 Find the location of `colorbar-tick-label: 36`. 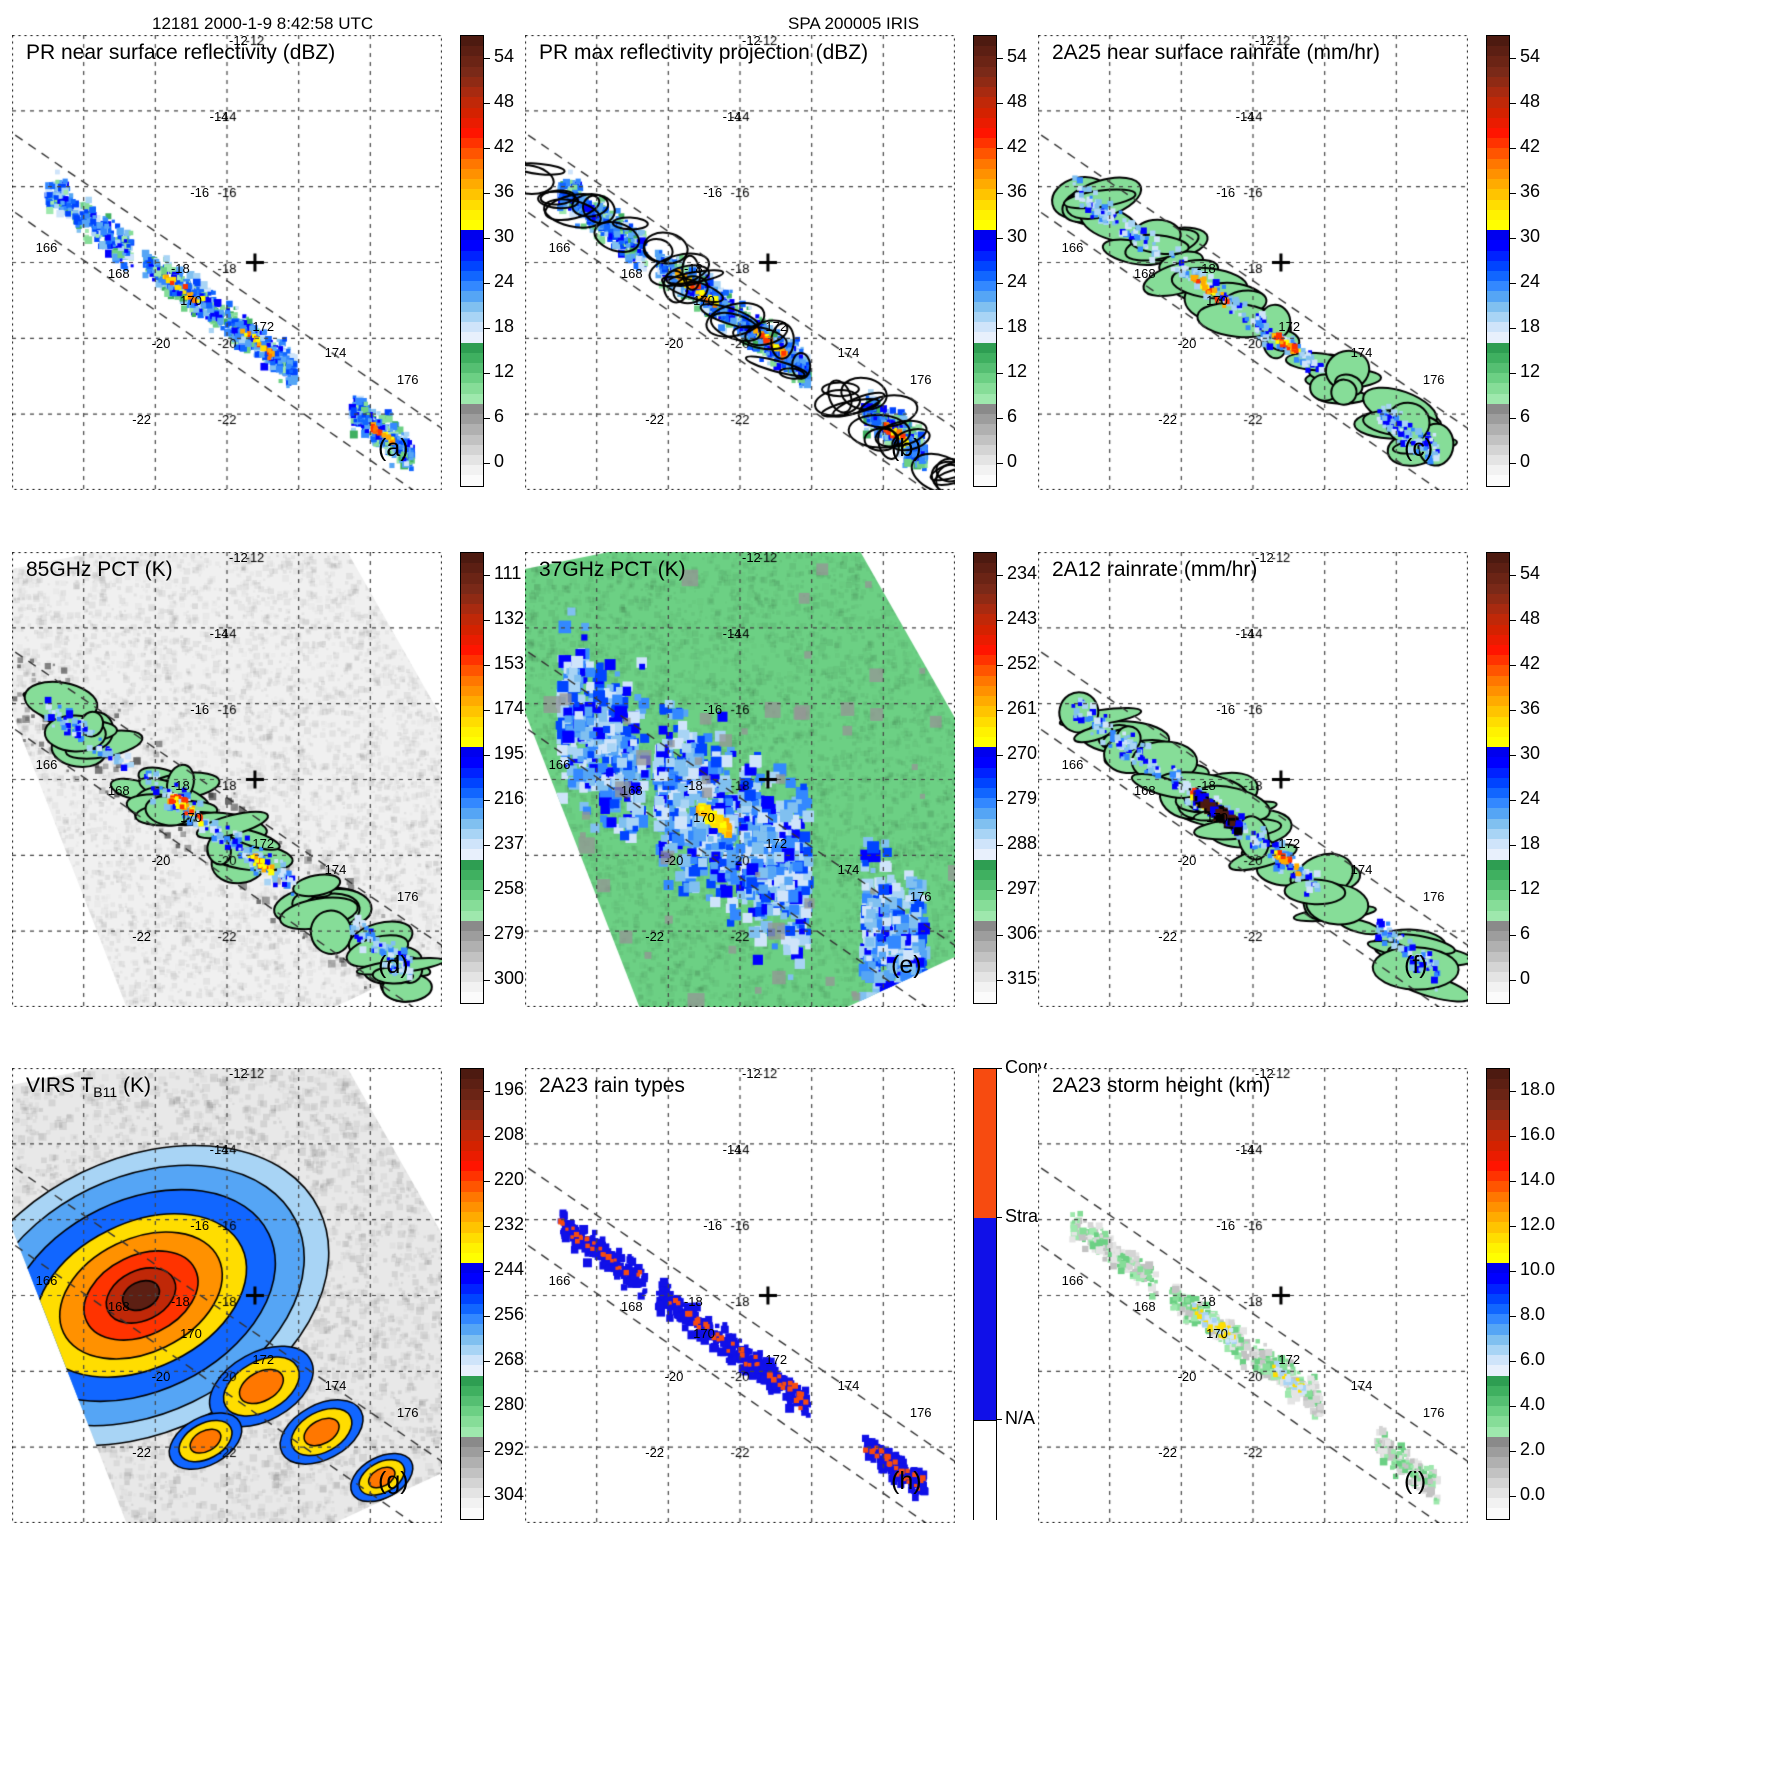

colorbar-tick-label: 36 is located at coordinates (1017, 190).